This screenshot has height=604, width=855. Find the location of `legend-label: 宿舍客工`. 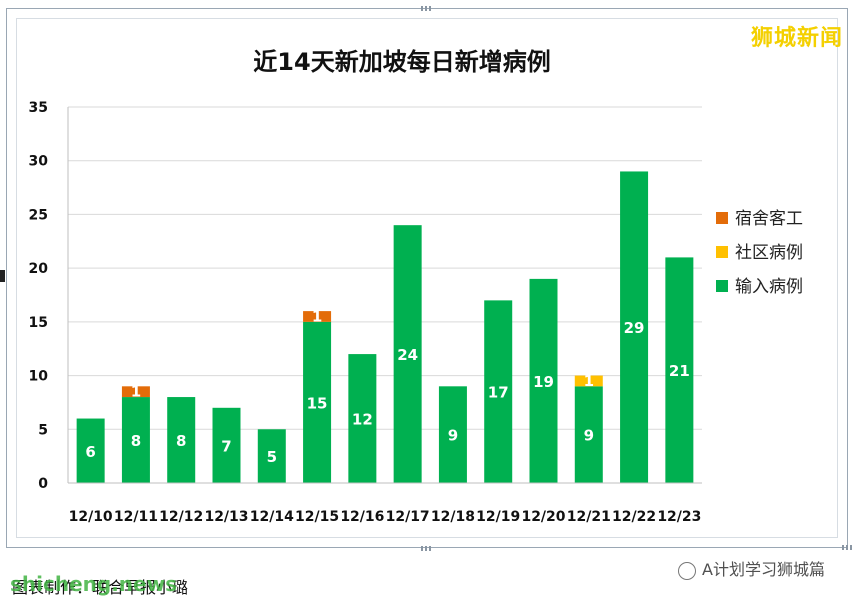

legend-label: 宿舍客工 is located at coordinates (769, 219).